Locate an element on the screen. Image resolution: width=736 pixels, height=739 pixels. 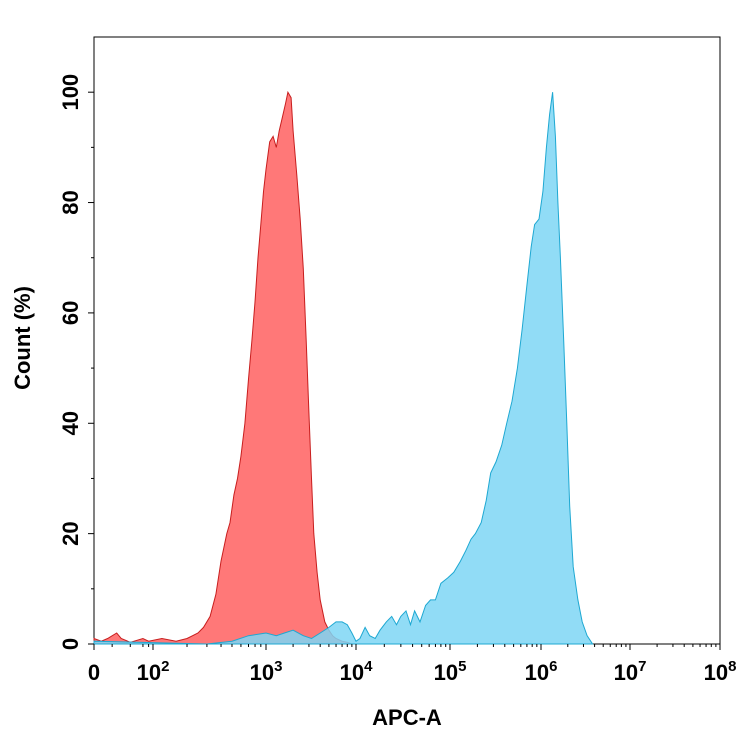
x-tick-label: 10² is located at coordinates (153, 671).